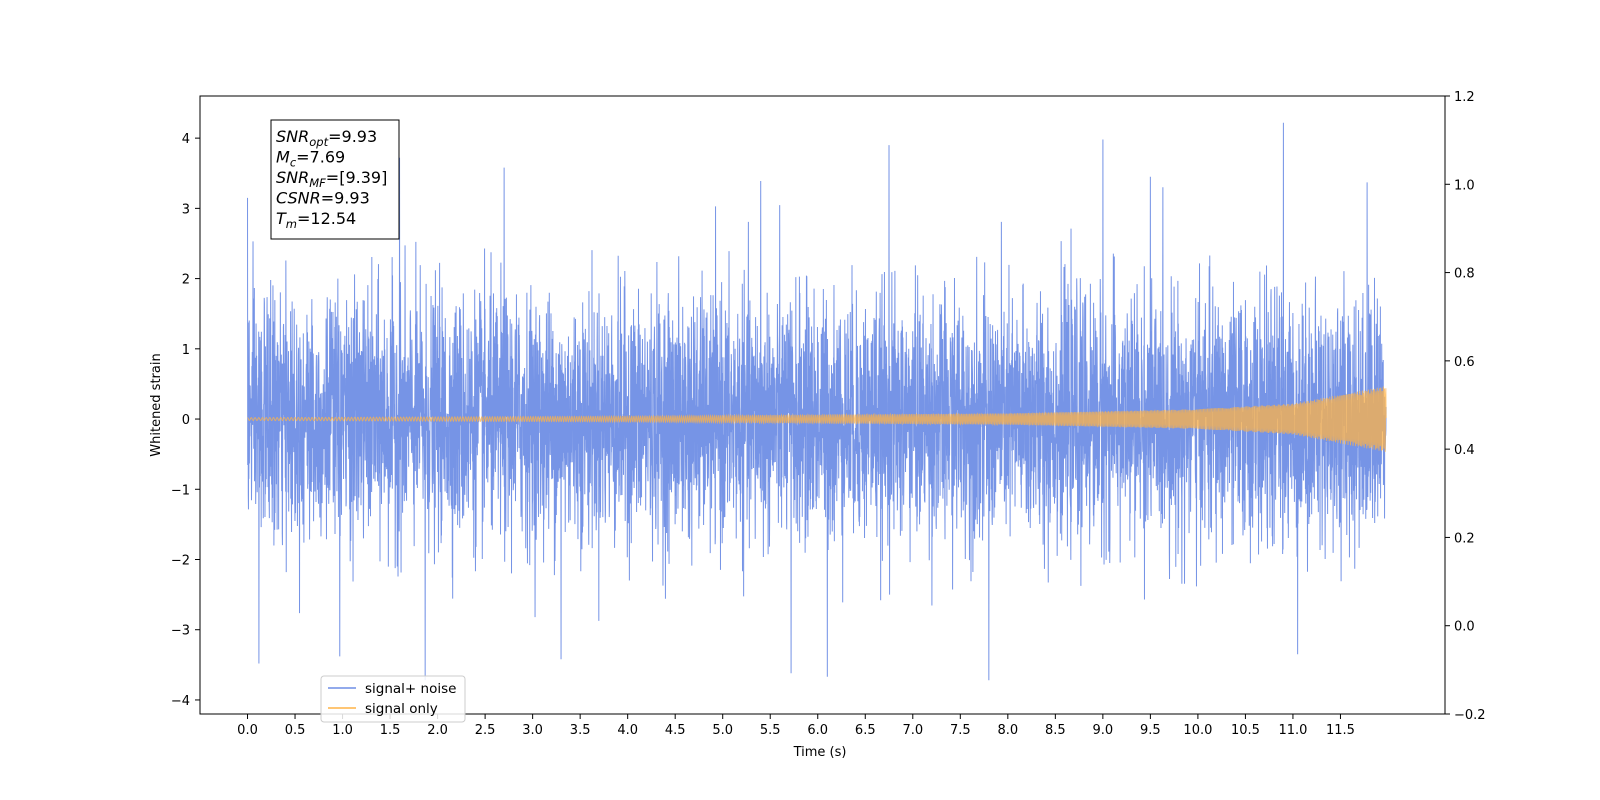 The height and width of the screenshot is (800, 1600). What do you see at coordinates (1464, 450) in the screenshot?
I see `y2-tick-label: 0.4` at bounding box center [1464, 450].